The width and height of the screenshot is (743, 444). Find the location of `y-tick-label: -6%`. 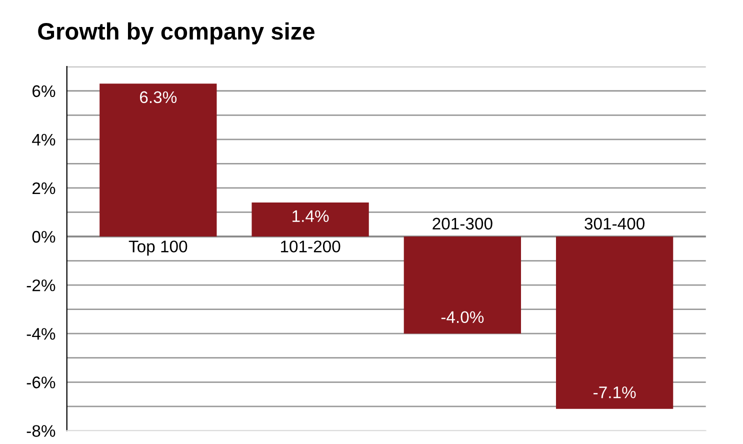

y-tick-label: -6% is located at coordinates (41, 382).